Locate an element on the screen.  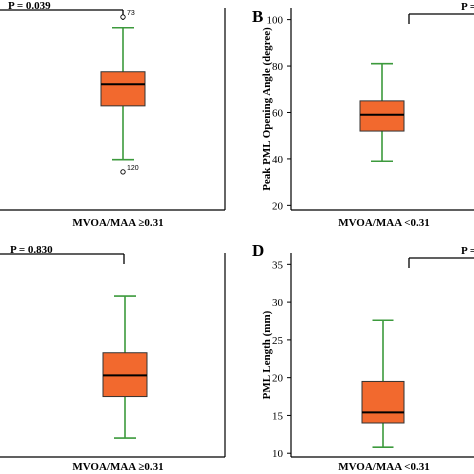
p2-x-axis-label: MVOA/MAA <0.31 is located at coordinates (384, 223).